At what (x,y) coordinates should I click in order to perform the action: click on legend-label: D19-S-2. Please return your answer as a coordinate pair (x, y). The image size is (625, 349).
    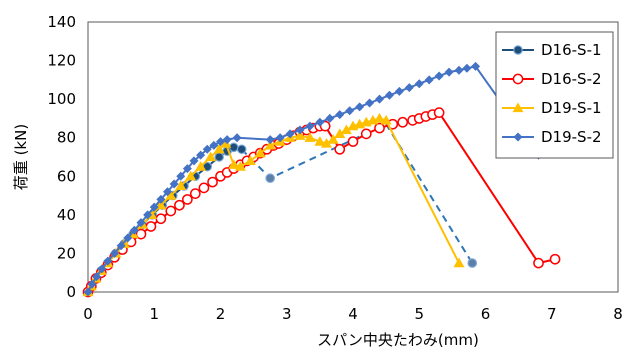
    Looking at the image, I should click on (571, 137).